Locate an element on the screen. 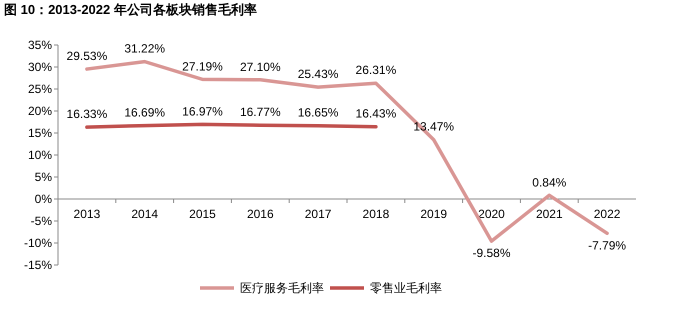  label: 16.97% is located at coordinates (202, 111).